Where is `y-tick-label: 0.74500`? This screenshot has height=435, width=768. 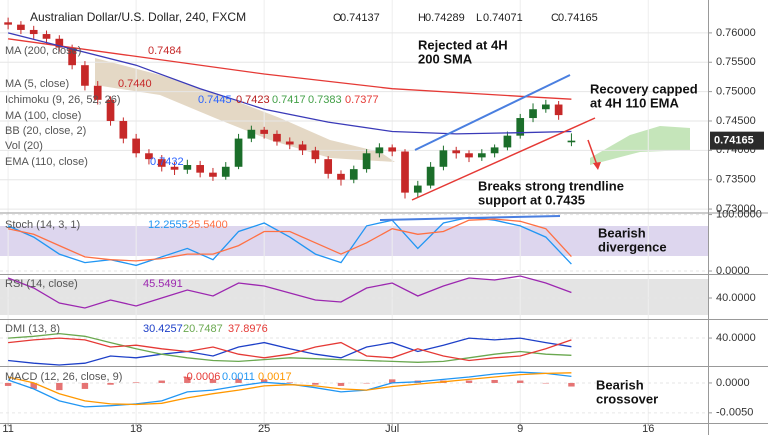
y-tick-label: 0.74500 is located at coordinates (736, 121).